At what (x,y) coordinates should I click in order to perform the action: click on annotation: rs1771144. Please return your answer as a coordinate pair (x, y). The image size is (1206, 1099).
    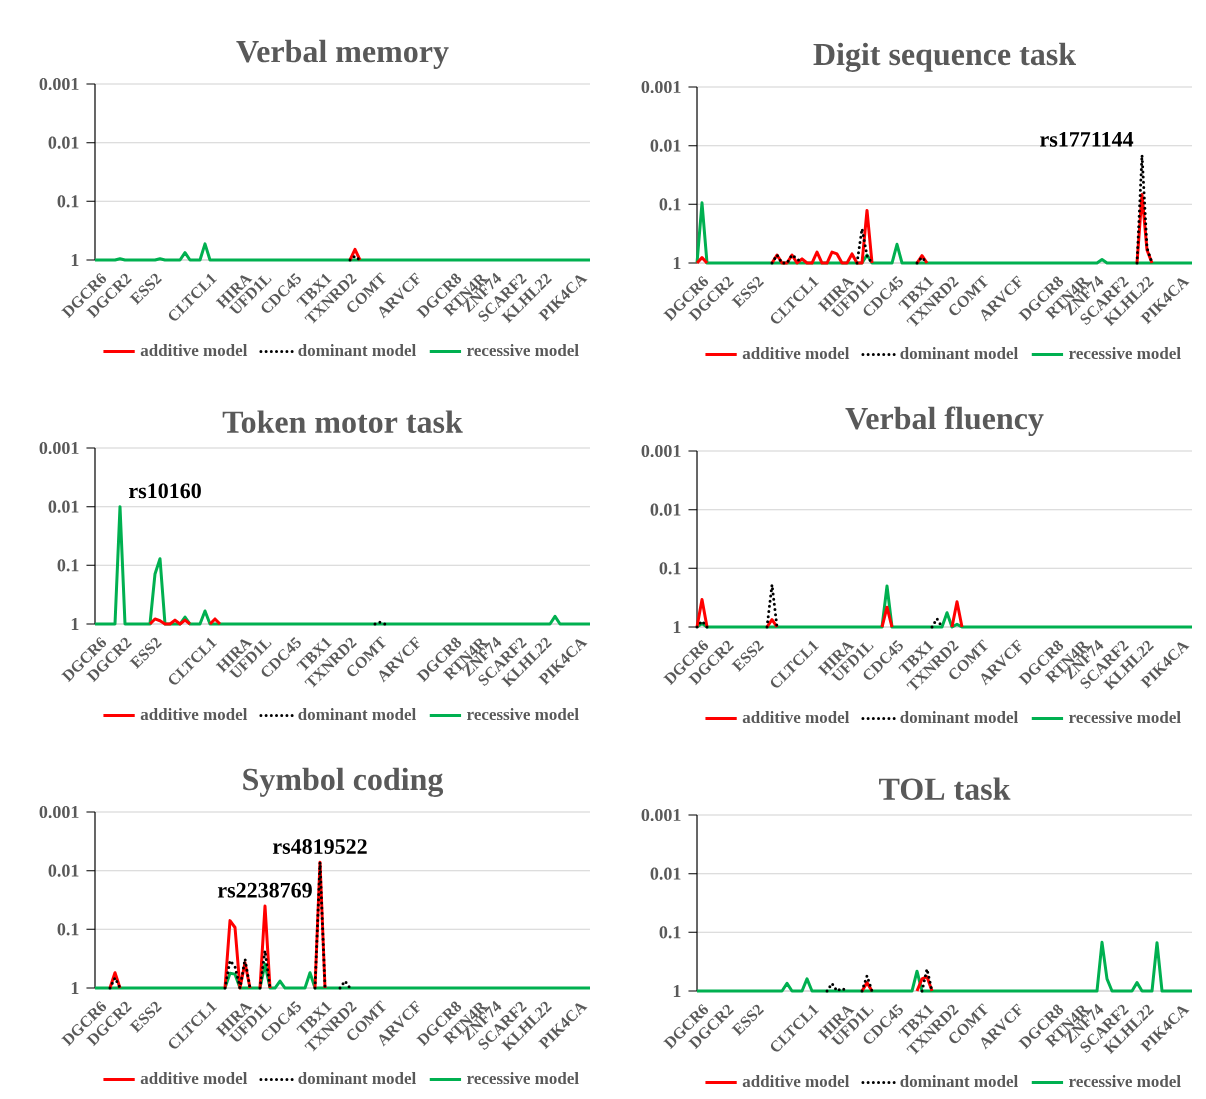
    Looking at the image, I should click on (1087, 139).